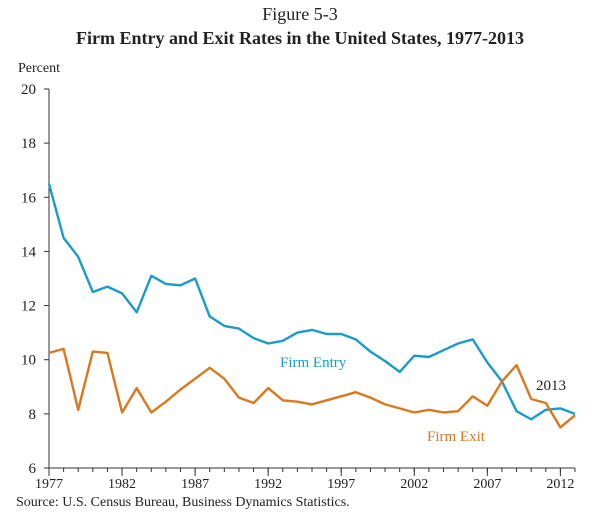 The height and width of the screenshot is (529, 600). Describe the element at coordinates (313, 363) in the screenshot. I see `firm-entry-label: Firm Entry` at that location.